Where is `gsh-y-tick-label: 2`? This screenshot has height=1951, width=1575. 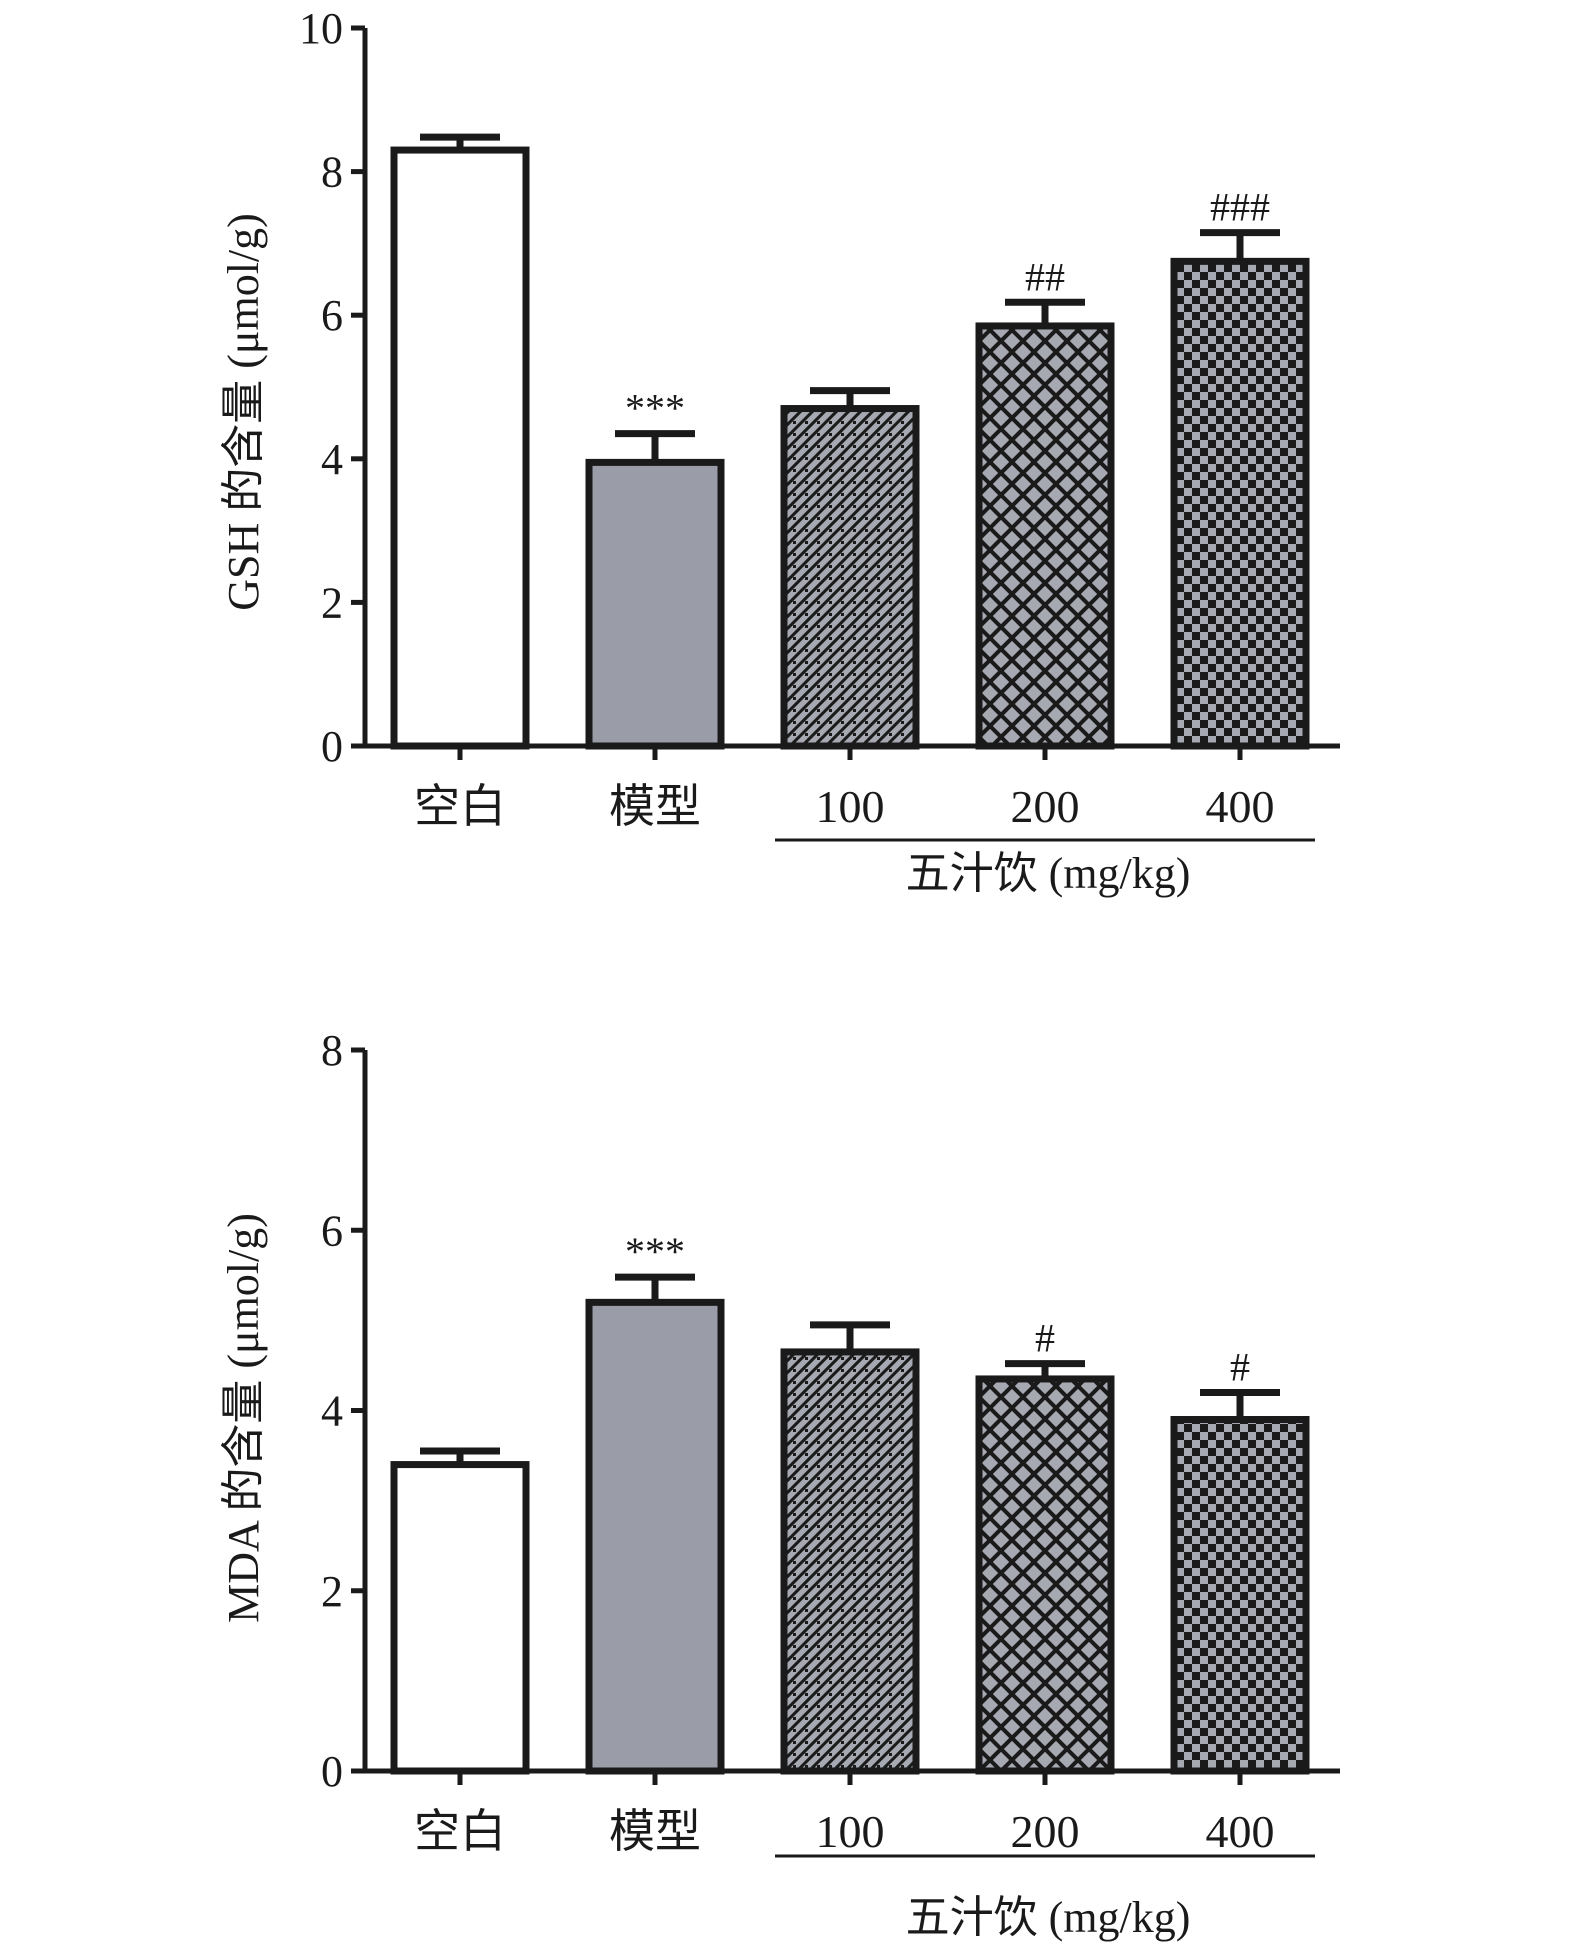
gsh-y-tick-label: 2 is located at coordinates (332, 602).